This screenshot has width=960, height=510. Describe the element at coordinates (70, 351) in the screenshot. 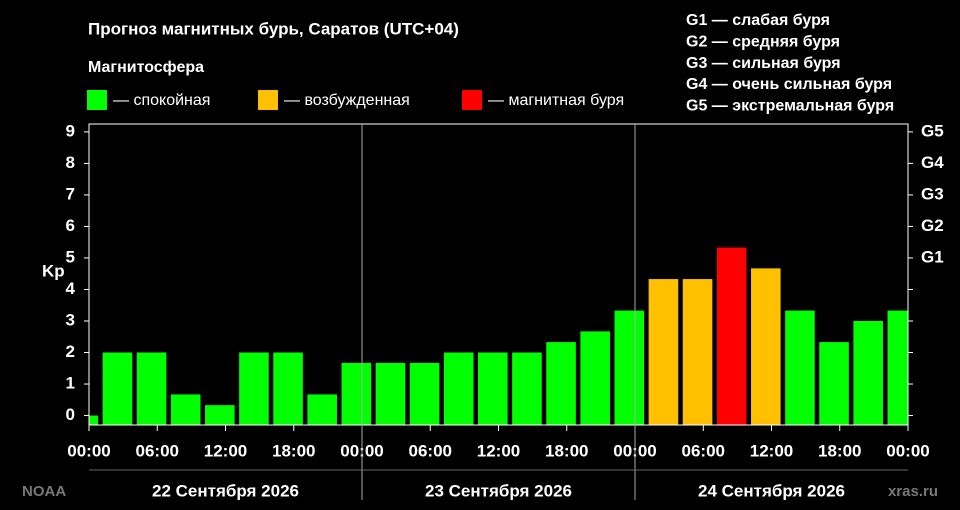

I see `y-tick-label: 2` at that location.